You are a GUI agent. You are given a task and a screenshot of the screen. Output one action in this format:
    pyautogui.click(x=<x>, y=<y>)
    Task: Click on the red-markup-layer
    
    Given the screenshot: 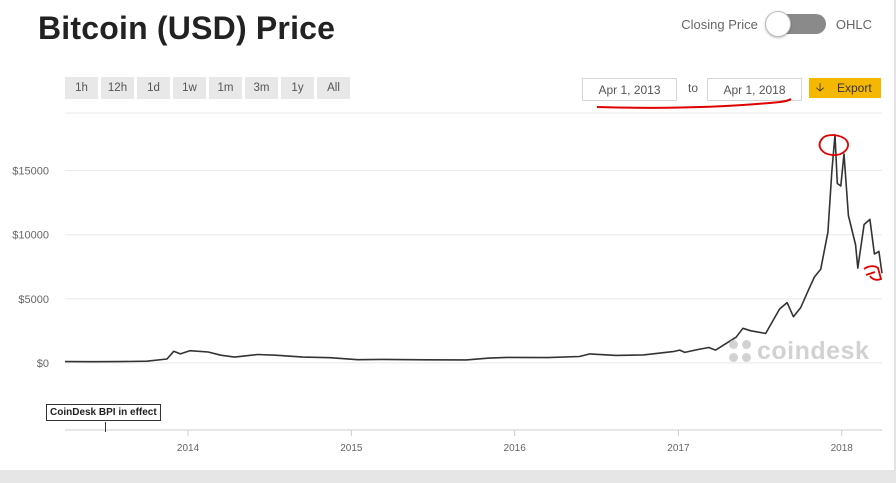 What is the action you would take?
    pyautogui.click(x=739, y=189)
    